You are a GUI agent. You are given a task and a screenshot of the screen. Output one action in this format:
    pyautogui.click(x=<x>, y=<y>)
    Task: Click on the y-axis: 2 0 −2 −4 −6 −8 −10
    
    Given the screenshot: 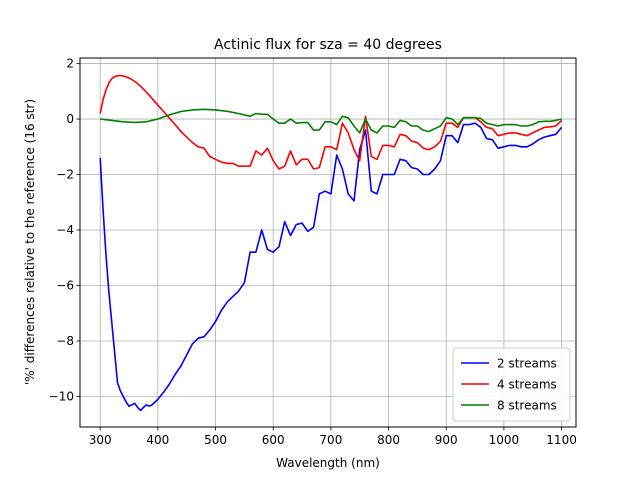 What is the action you would take?
    pyautogui.click(x=64, y=230)
    